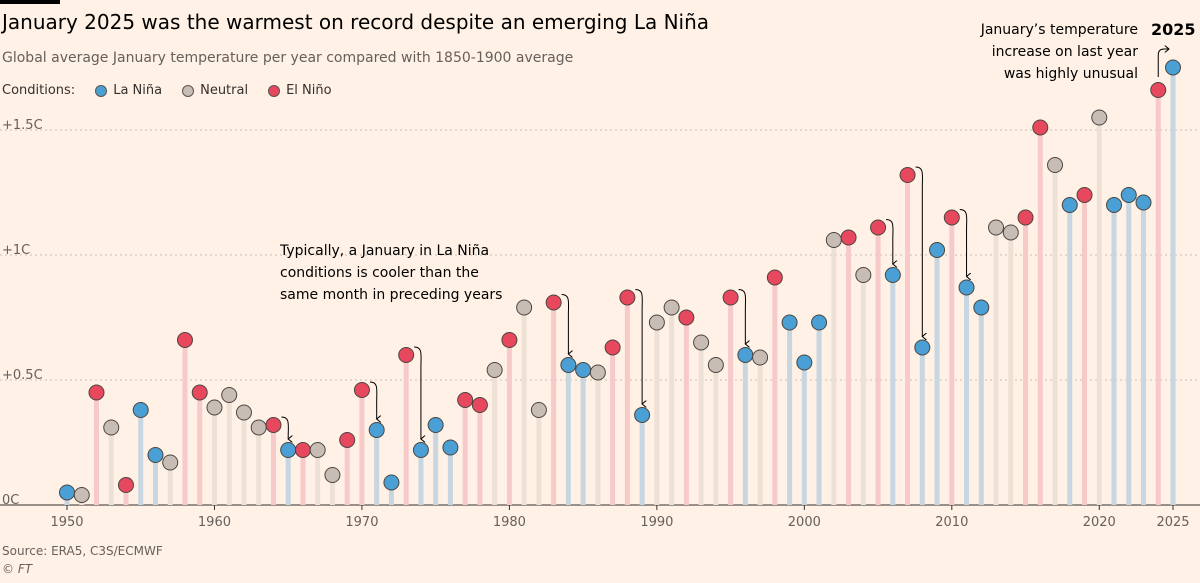 The width and height of the screenshot is (1200, 583). I want to click on legend-item-el-nino: El Niño, so click(300, 90).